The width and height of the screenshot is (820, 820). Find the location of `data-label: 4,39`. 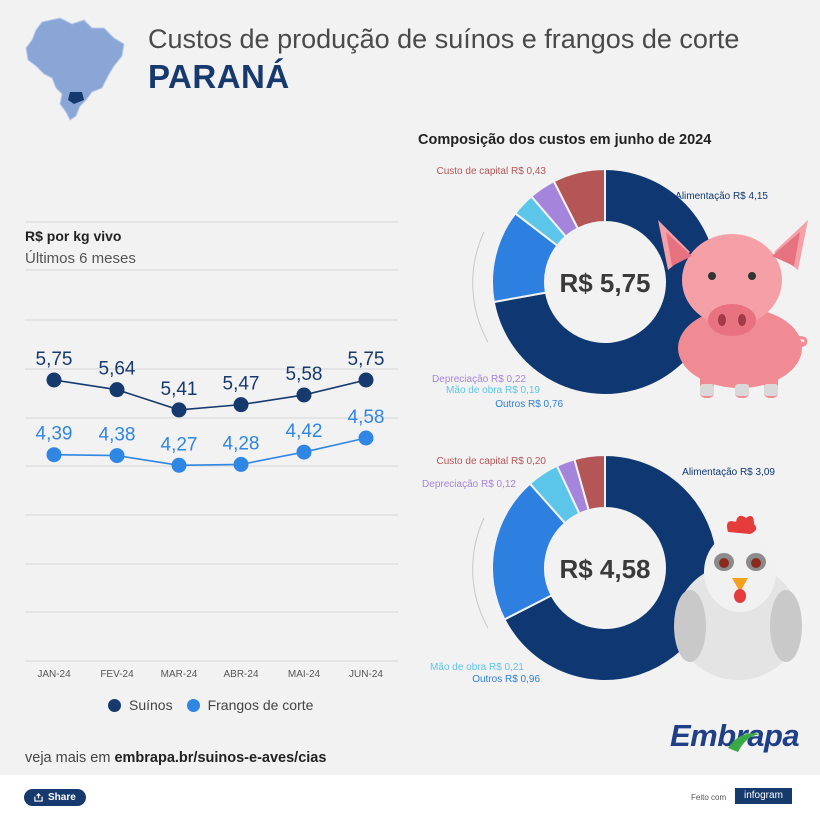

data-label: 4,39 is located at coordinates (54, 434).